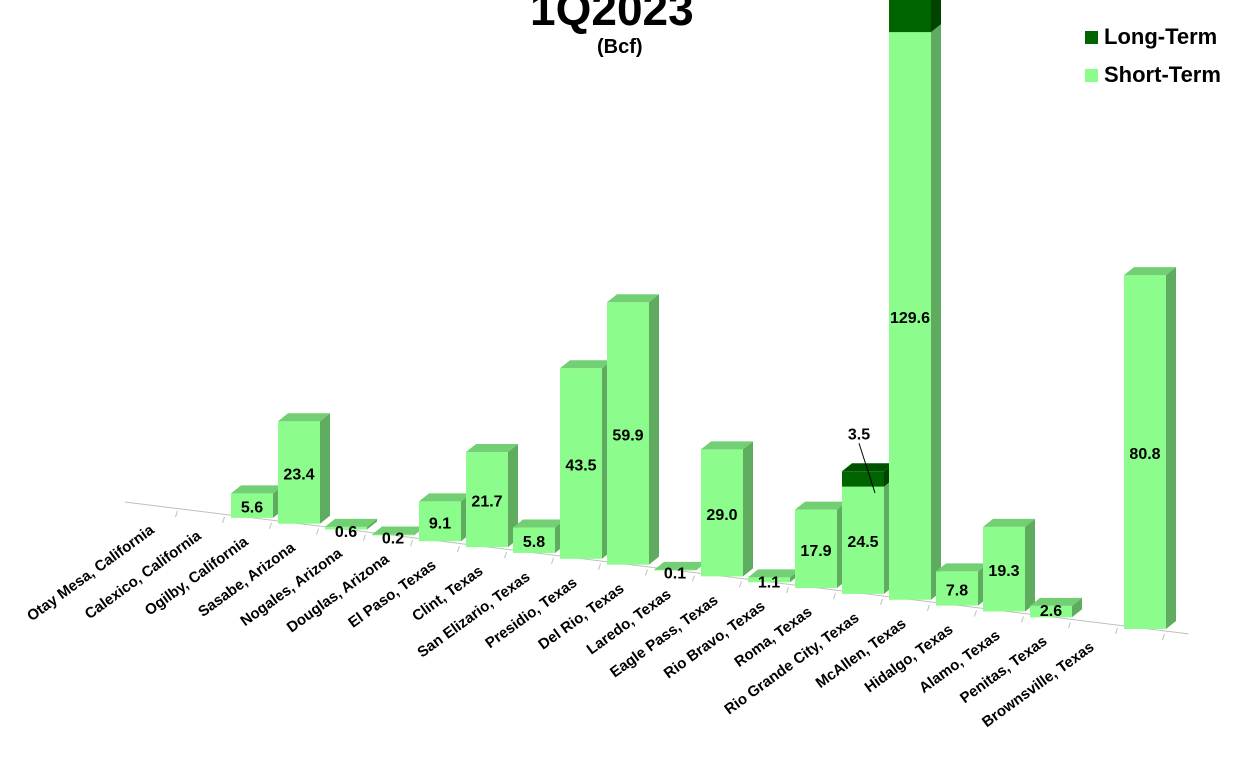 The image size is (1251, 781). What do you see at coordinates (445, 497) in the screenshot?
I see `bar-short-term-douglas-arizona-top` at bounding box center [445, 497].